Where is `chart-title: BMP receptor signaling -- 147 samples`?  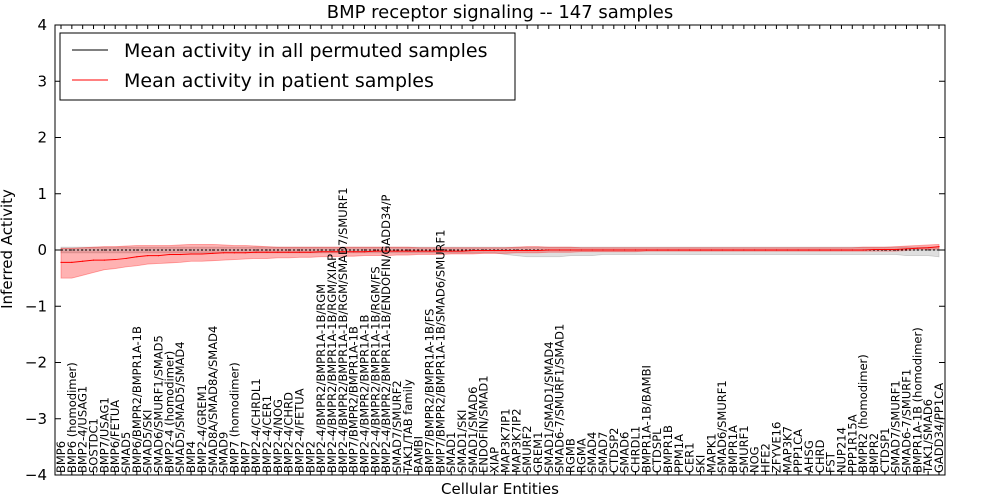 chart-title: BMP receptor signaling -- 147 samples is located at coordinates (500, 12).